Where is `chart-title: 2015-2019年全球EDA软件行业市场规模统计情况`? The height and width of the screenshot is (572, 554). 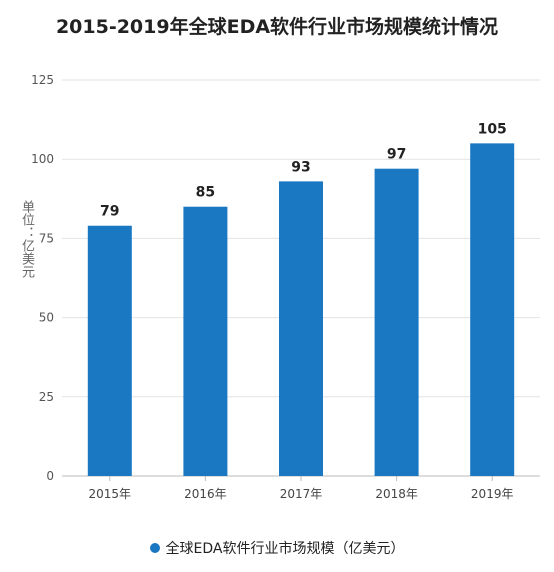
chart-title: 2015-2019年全球EDA软件行业市场规模统计情况 is located at coordinates (277, 27).